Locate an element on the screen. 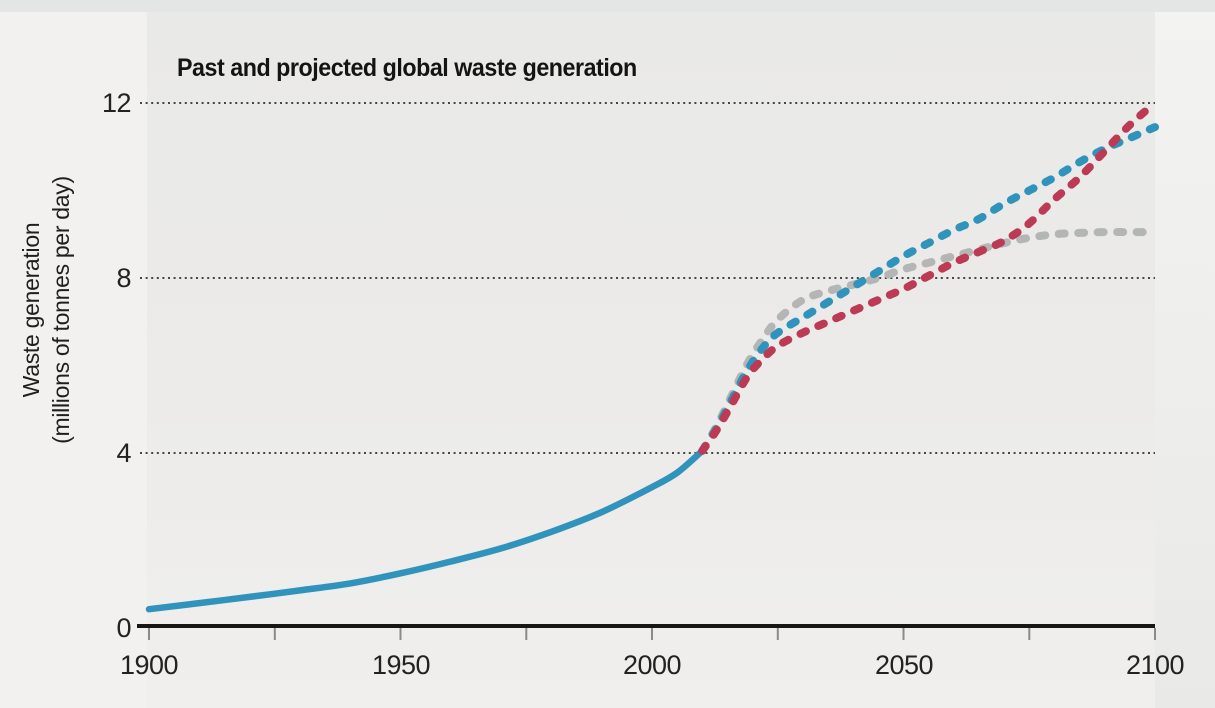 The width and height of the screenshot is (1215, 708). x-tick-label-2100: 2100 is located at coordinates (1155, 665).